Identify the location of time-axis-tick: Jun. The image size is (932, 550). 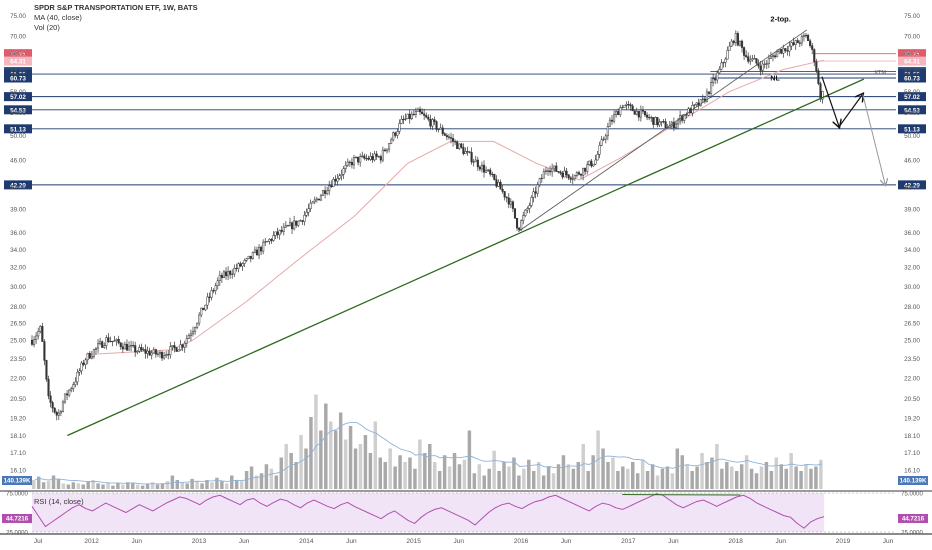
(351, 541).